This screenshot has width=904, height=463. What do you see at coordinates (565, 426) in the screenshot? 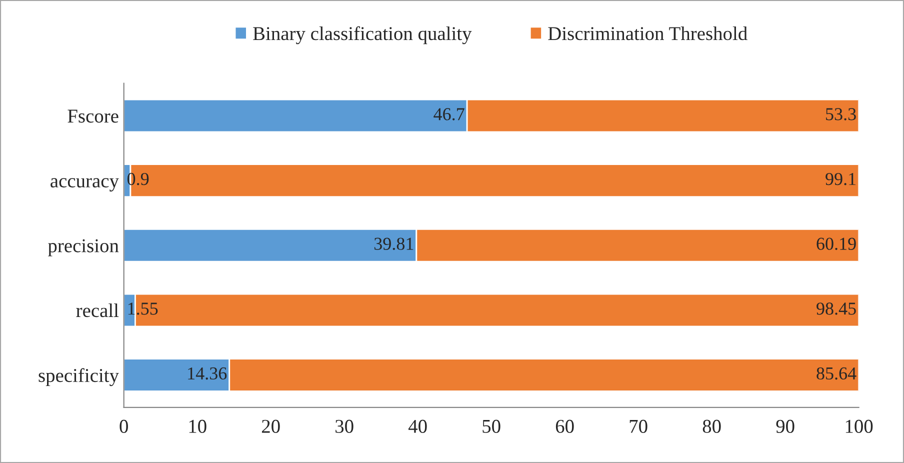
I see `x-tick-label: 60` at bounding box center [565, 426].